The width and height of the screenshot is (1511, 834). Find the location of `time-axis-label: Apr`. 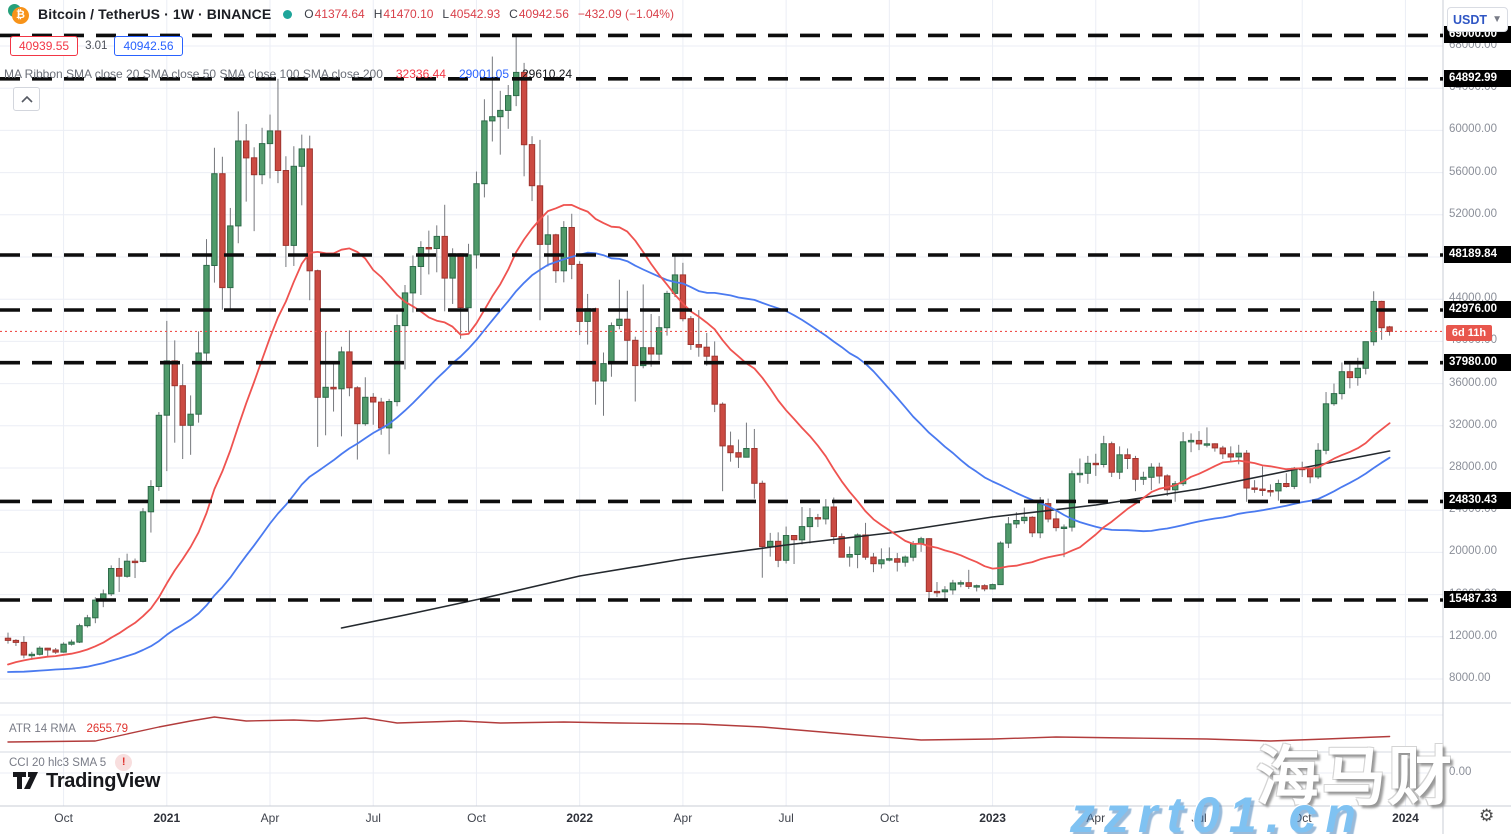

time-axis-label: Apr is located at coordinates (1096, 818).